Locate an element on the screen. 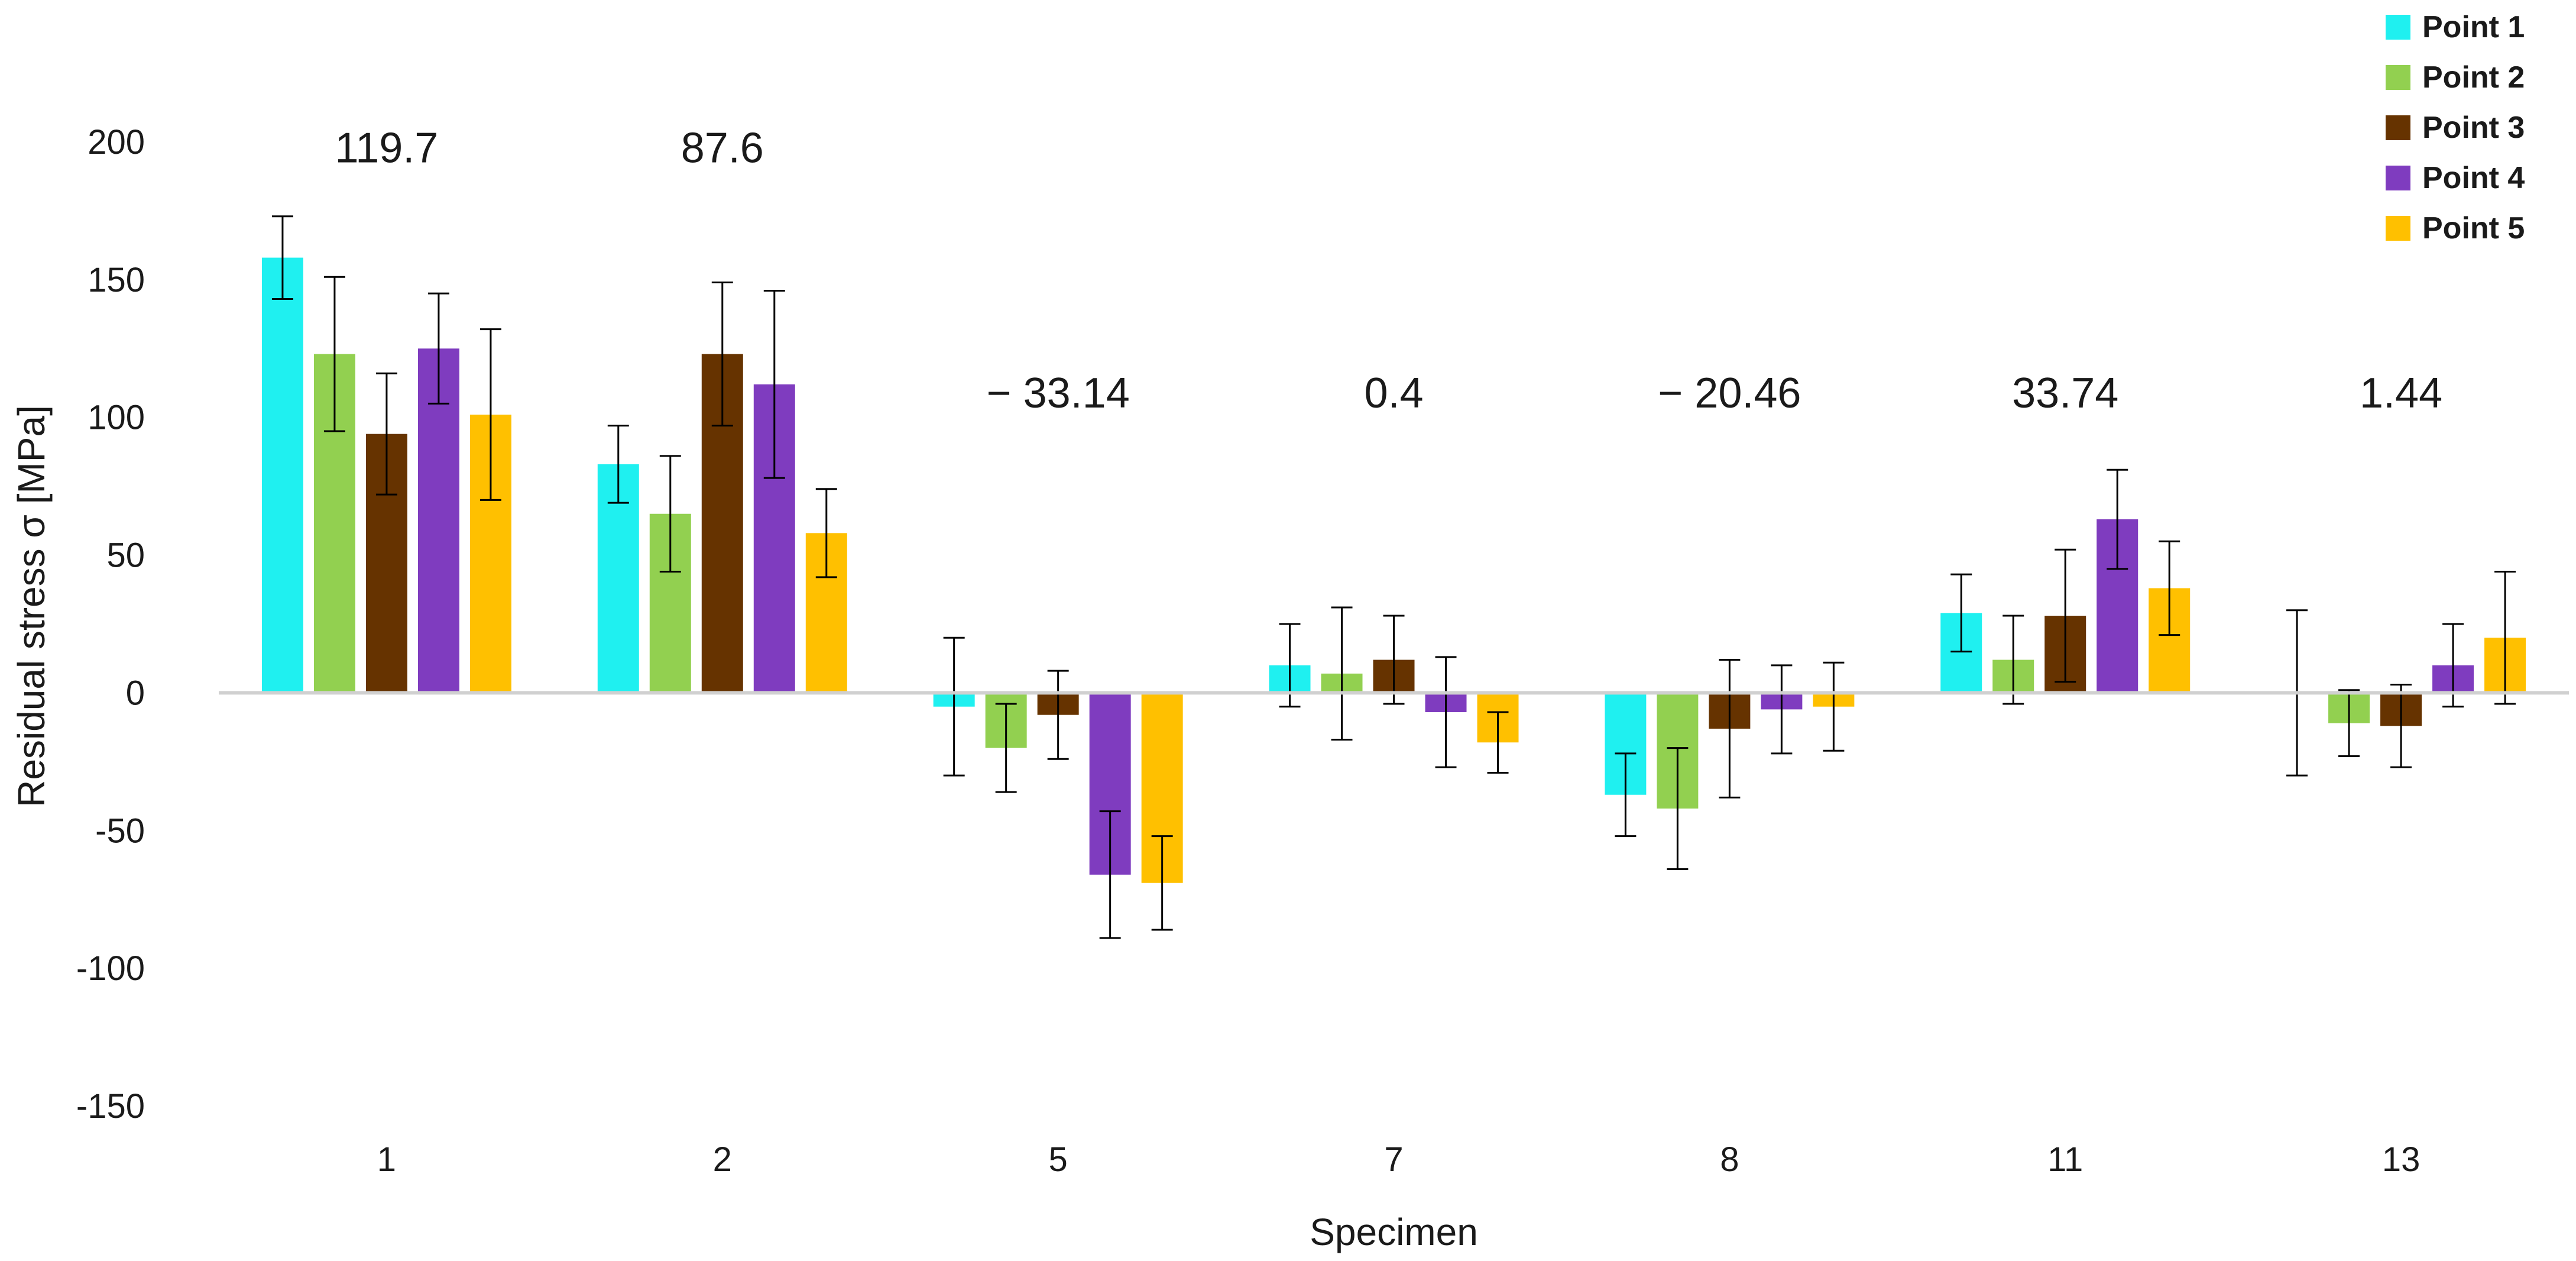 The image size is (2576, 1261). annotation-label: − 20.46 is located at coordinates (1729, 393).